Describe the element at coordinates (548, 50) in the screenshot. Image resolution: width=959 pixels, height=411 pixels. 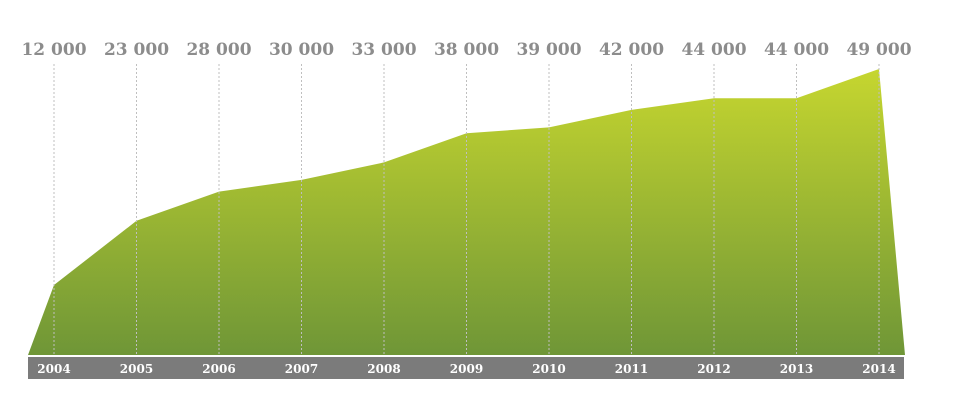
I see `data-label: 39 000` at that location.